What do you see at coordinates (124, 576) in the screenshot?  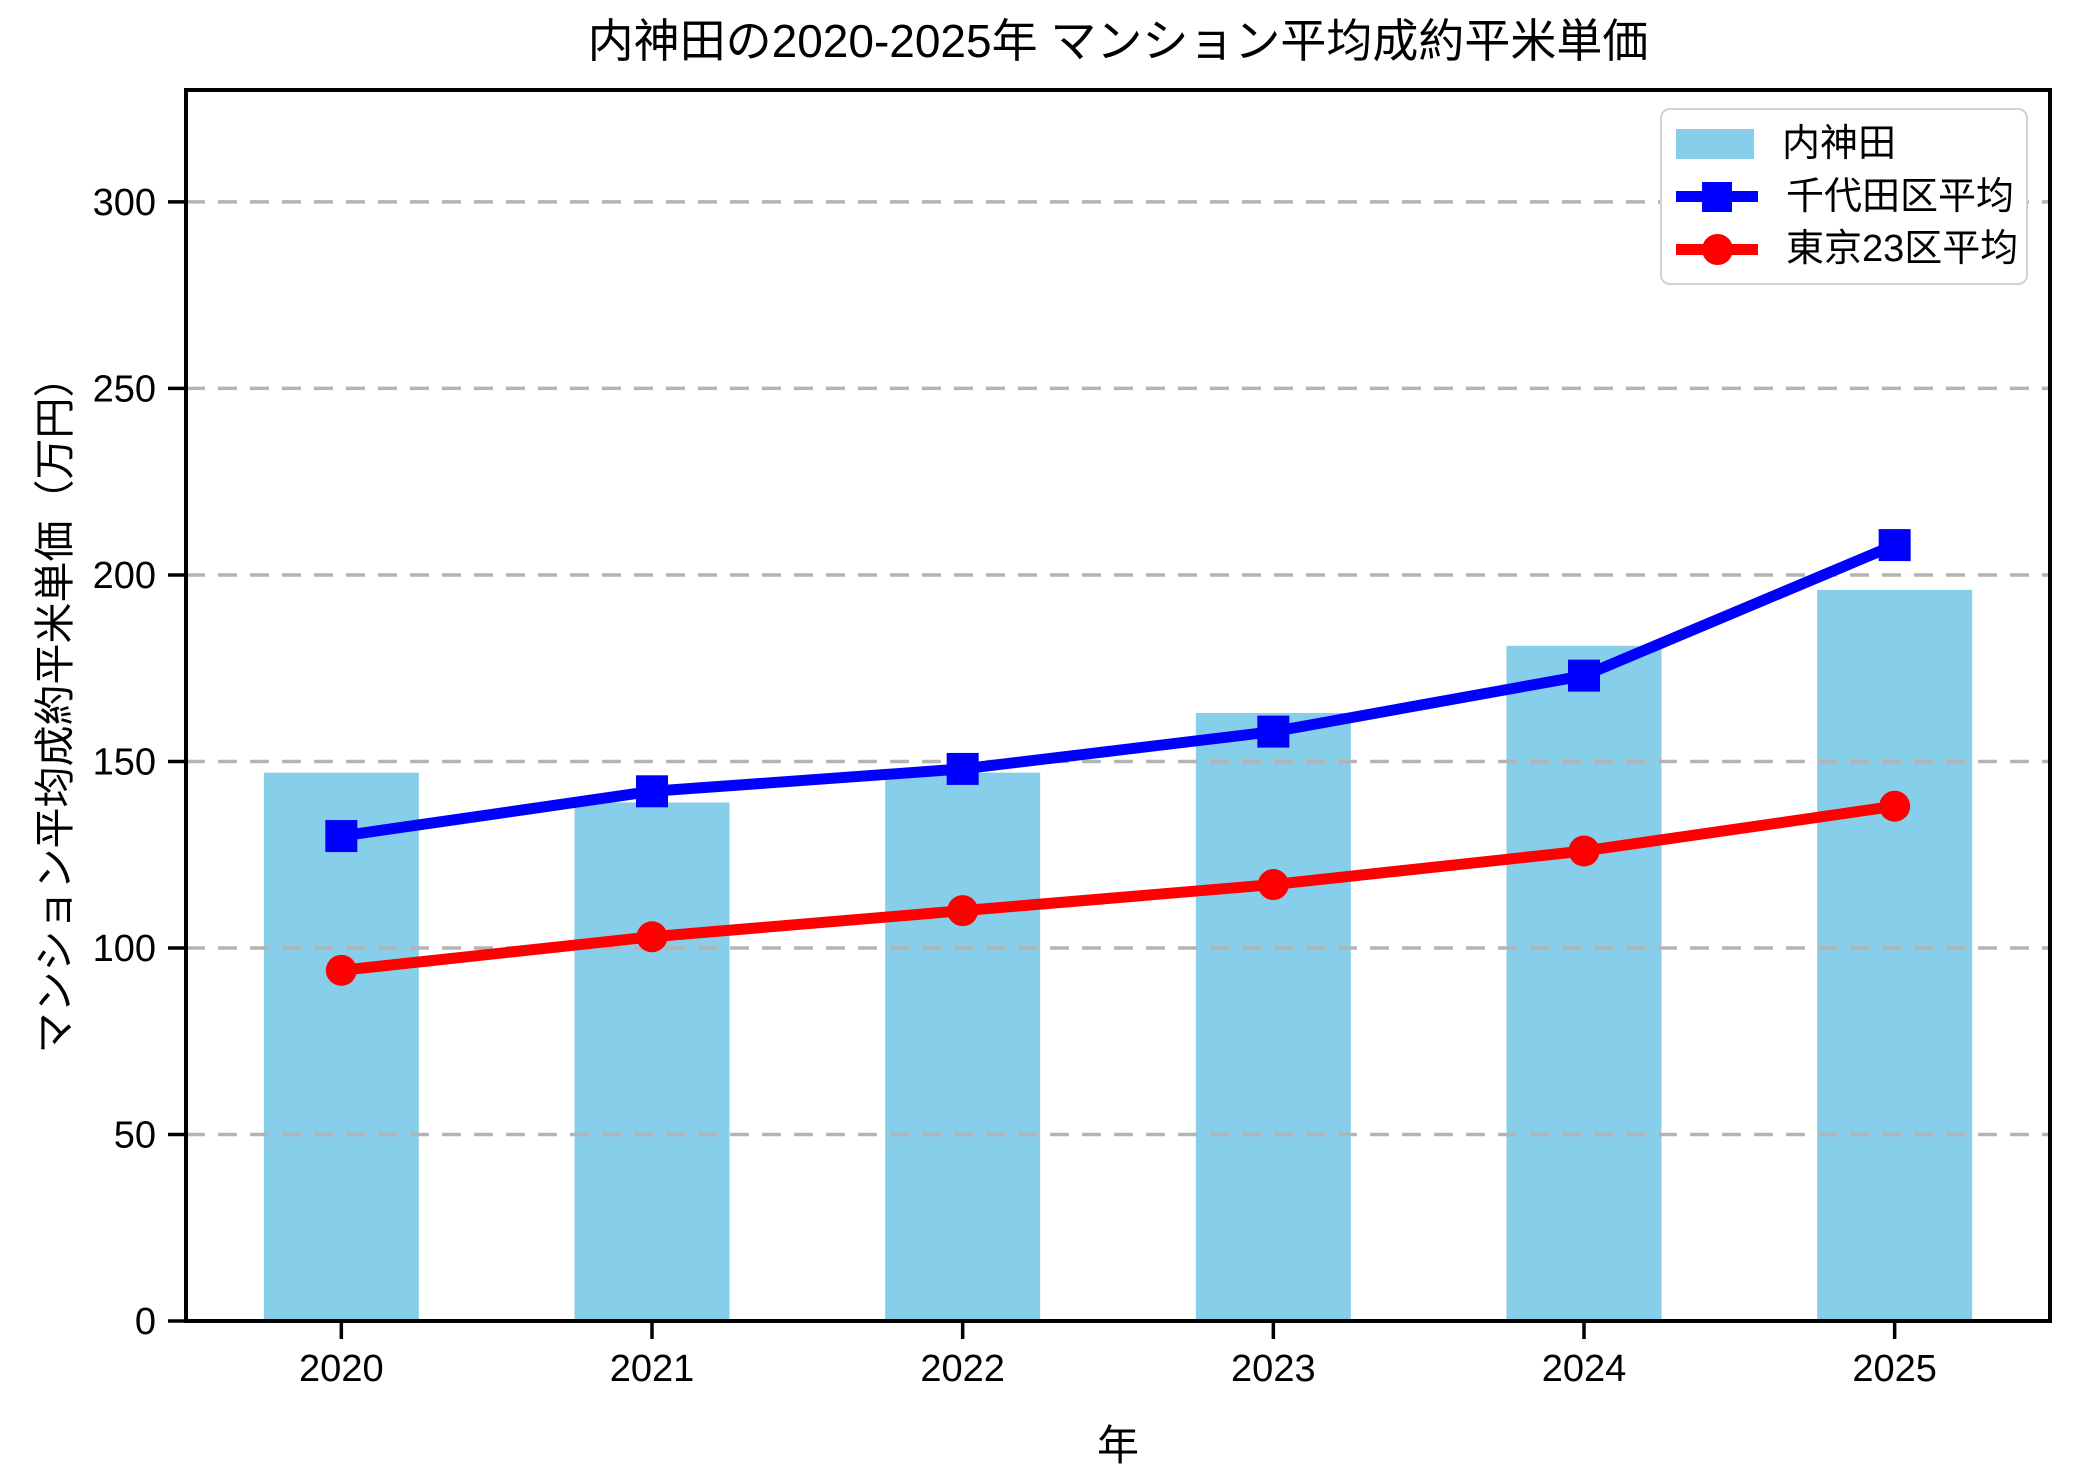 I see `y-tick-label-200: 200` at bounding box center [124, 576].